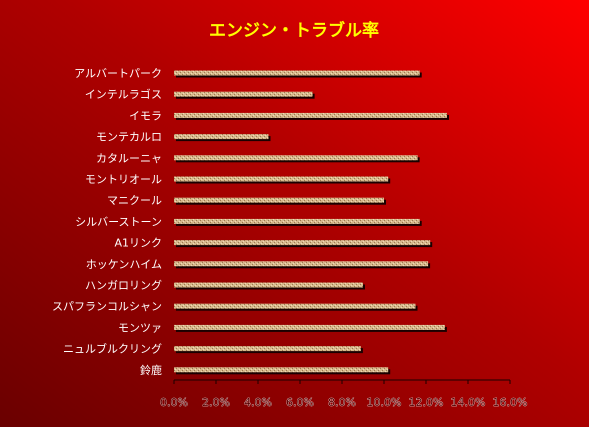  Describe the element at coordinates (123, 285) in the screenshot. I see `category-label: ハンガロリング` at that location.